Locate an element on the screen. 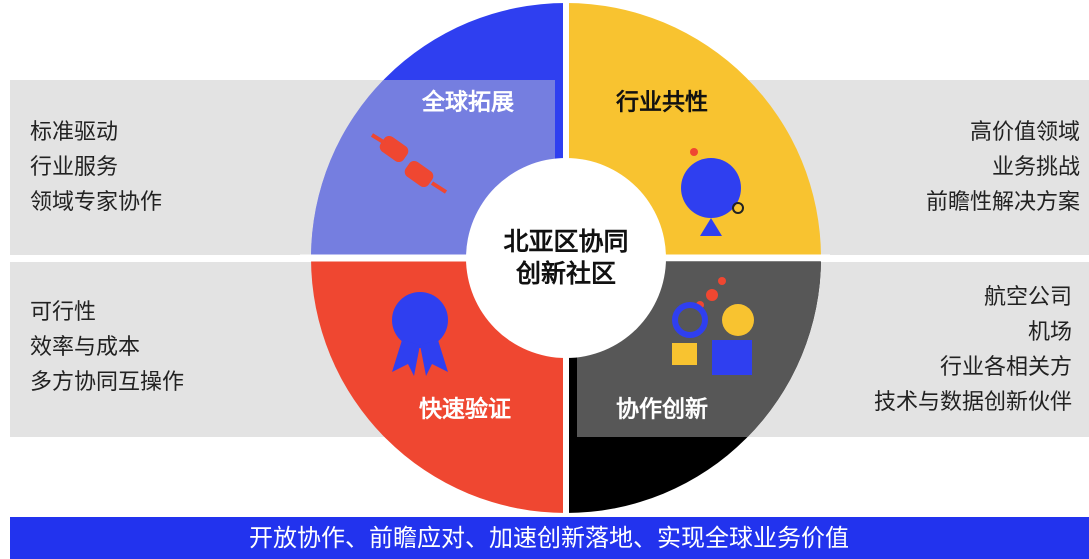 This screenshot has width=1089, height=559. banner-text: 开放协作、前瞻应对、加速创新落地、实现全球业务价值 is located at coordinates (549, 538).